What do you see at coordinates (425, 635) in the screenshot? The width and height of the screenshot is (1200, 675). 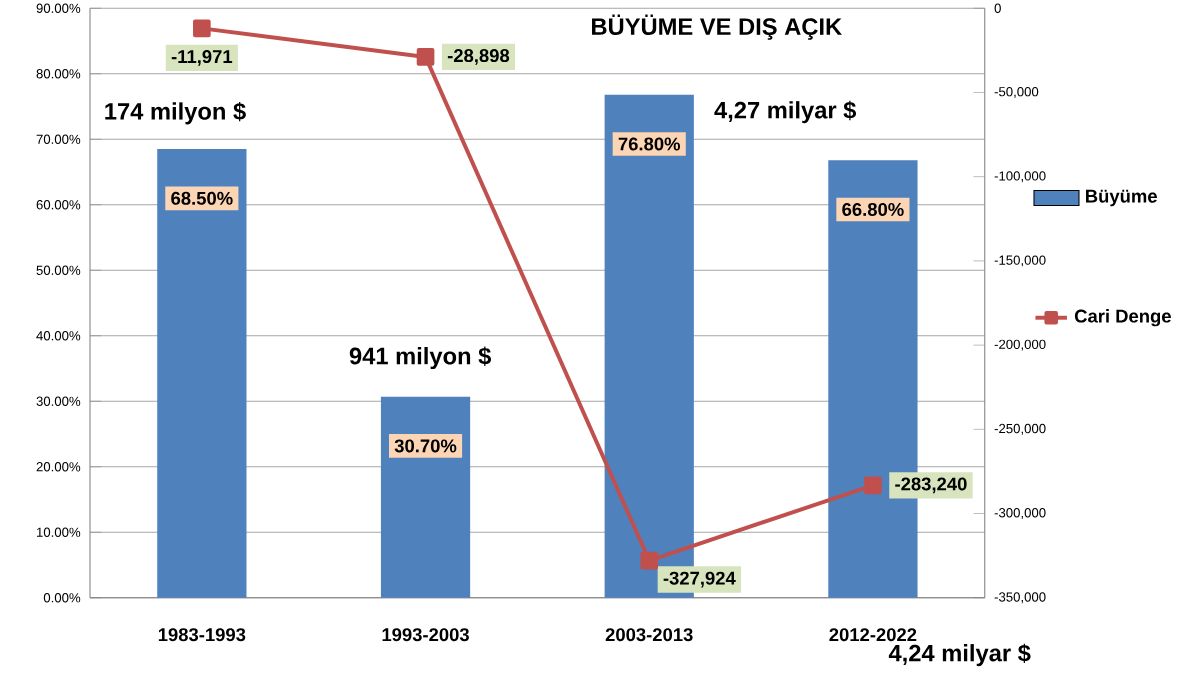 I see `x-tick-label: 1993-2003` at bounding box center [425, 635].